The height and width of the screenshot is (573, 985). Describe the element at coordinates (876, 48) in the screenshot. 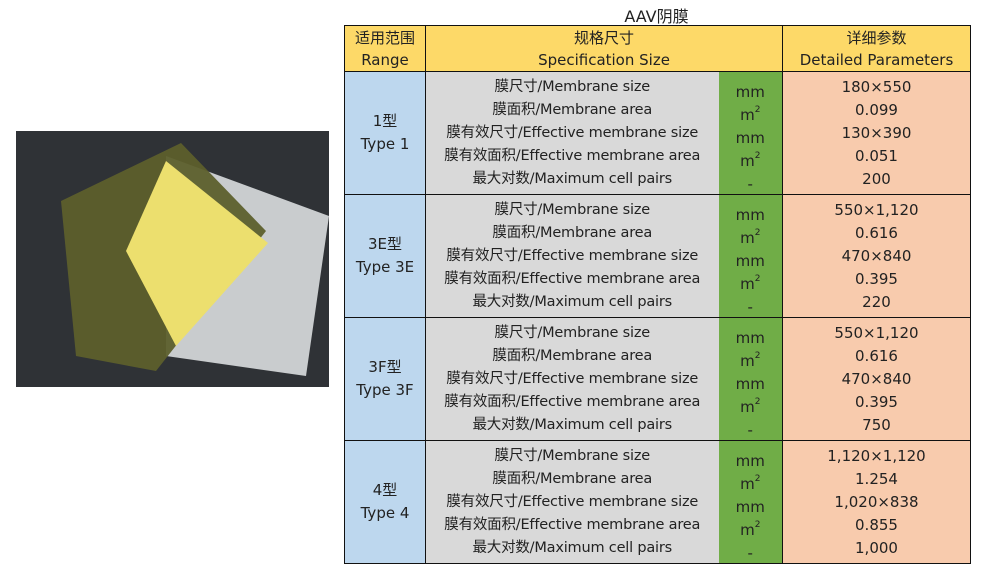

I see `header-params: 详细参数 Detailed Parameters` at that location.